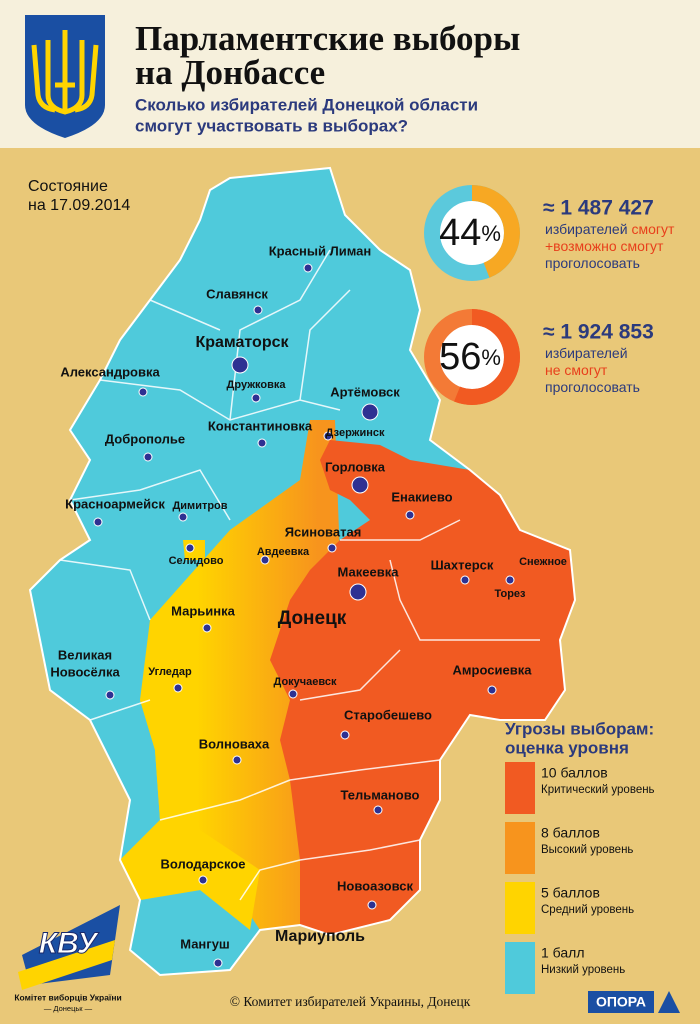 This screenshot has width=700, height=1029. What do you see at coordinates (67, 997) in the screenshot?
I see `org-name: Комітет виборців України` at bounding box center [67, 997].